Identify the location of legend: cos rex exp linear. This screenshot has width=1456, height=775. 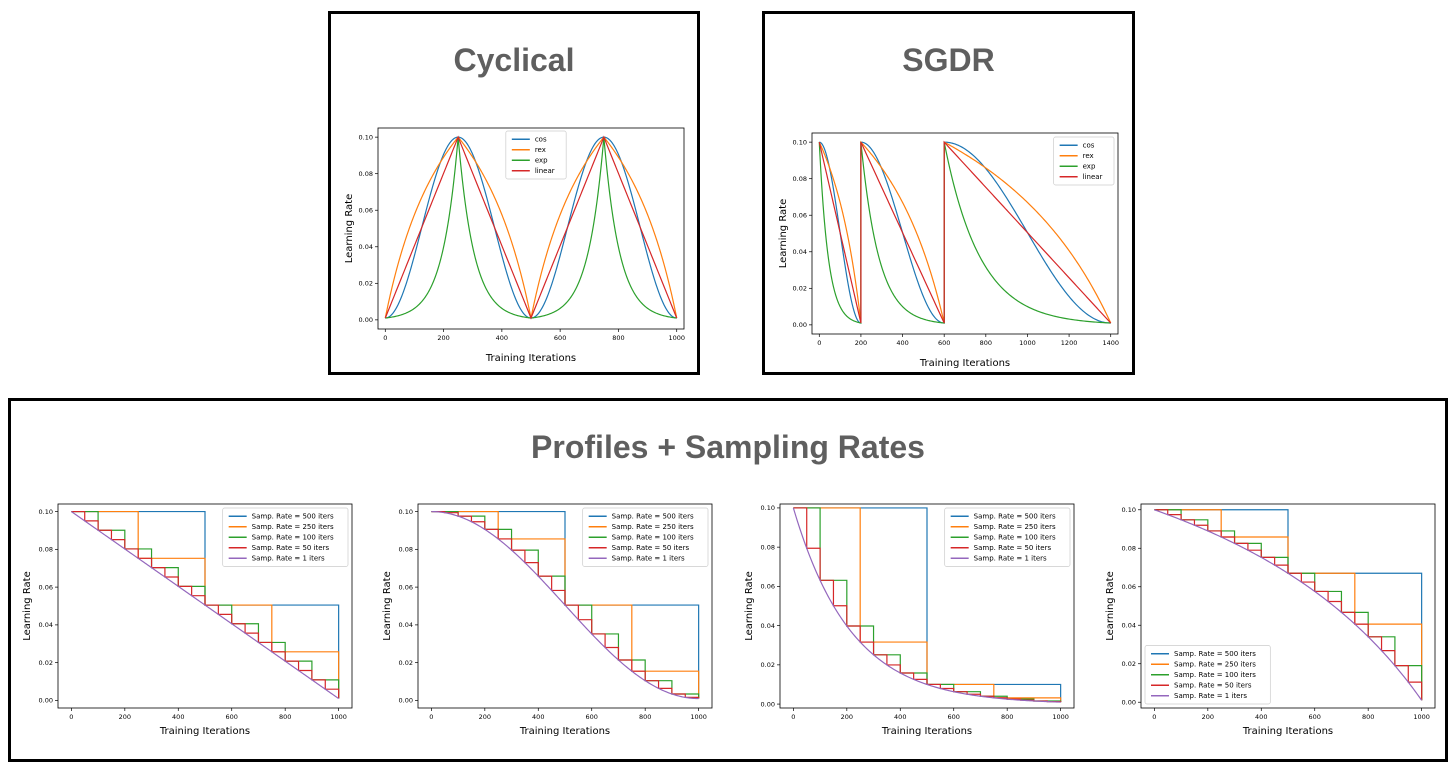
(1084, 161).